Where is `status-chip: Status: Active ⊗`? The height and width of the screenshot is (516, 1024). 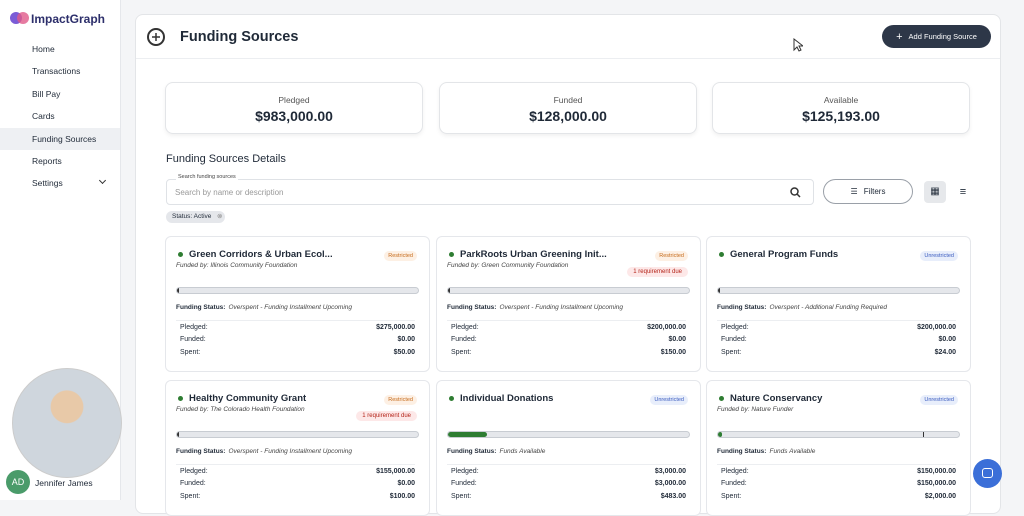 status-chip: Status: Active ⊗ is located at coordinates (196, 217).